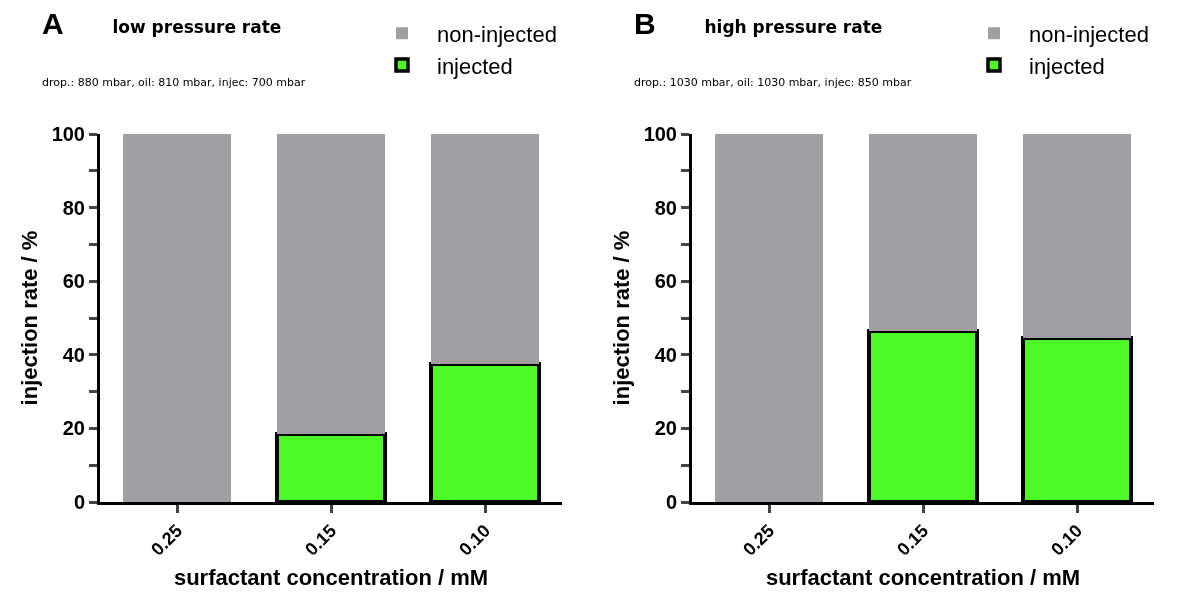 The width and height of the screenshot is (1184, 604). I want to click on chart-title: low pressure rate, so click(197, 27).